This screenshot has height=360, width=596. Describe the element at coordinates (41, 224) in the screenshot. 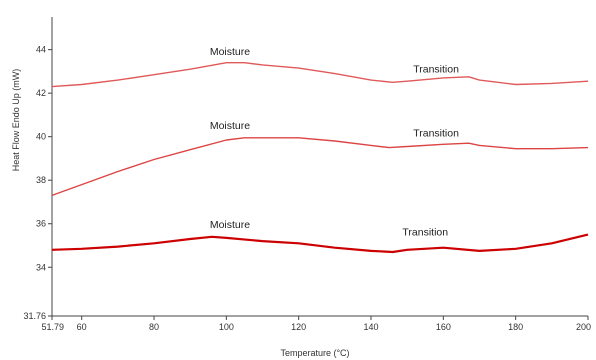

I see `y-tick-label: 36` at that location.